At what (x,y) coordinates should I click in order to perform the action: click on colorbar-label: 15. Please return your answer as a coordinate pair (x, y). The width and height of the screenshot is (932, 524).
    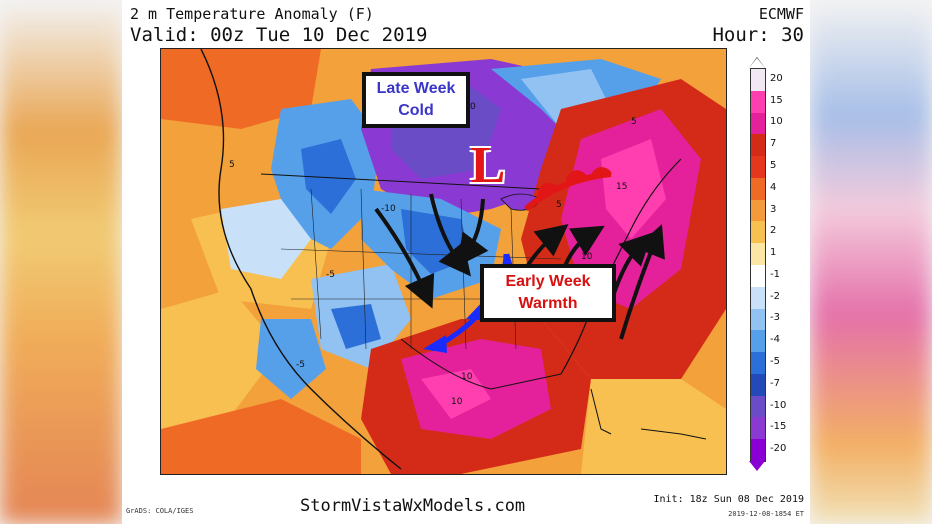
    Looking at the image, I should click on (776, 100).